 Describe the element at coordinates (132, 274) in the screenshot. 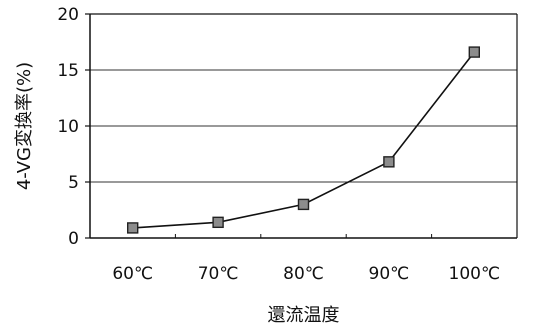

I see `x-tick-label: 60℃` at that location.